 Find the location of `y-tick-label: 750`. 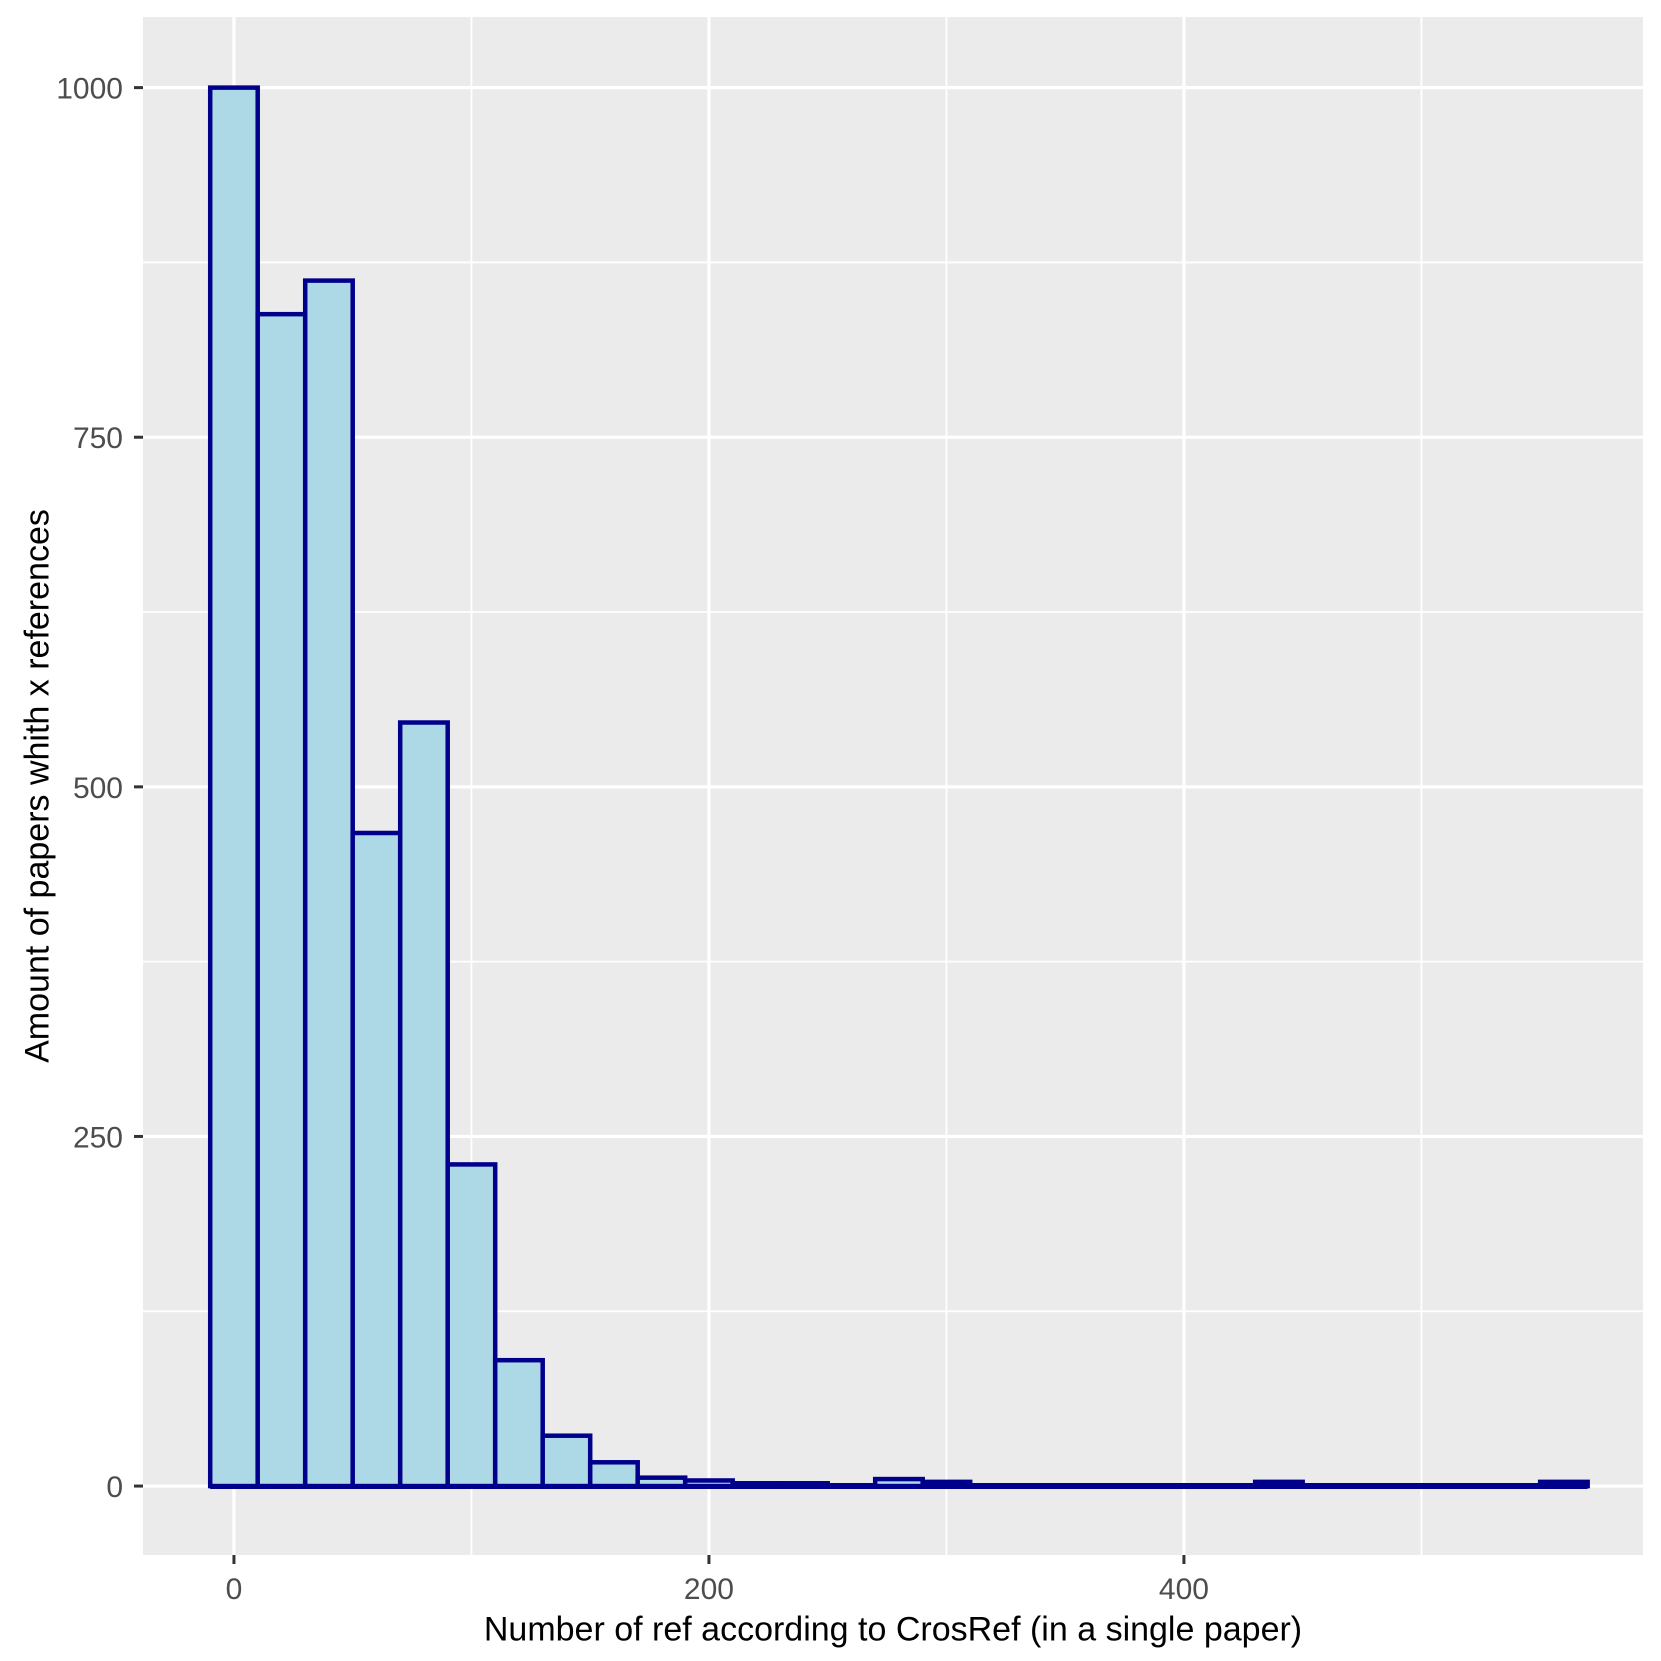

y-tick-label: 750 is located at coordinates (98, 438).